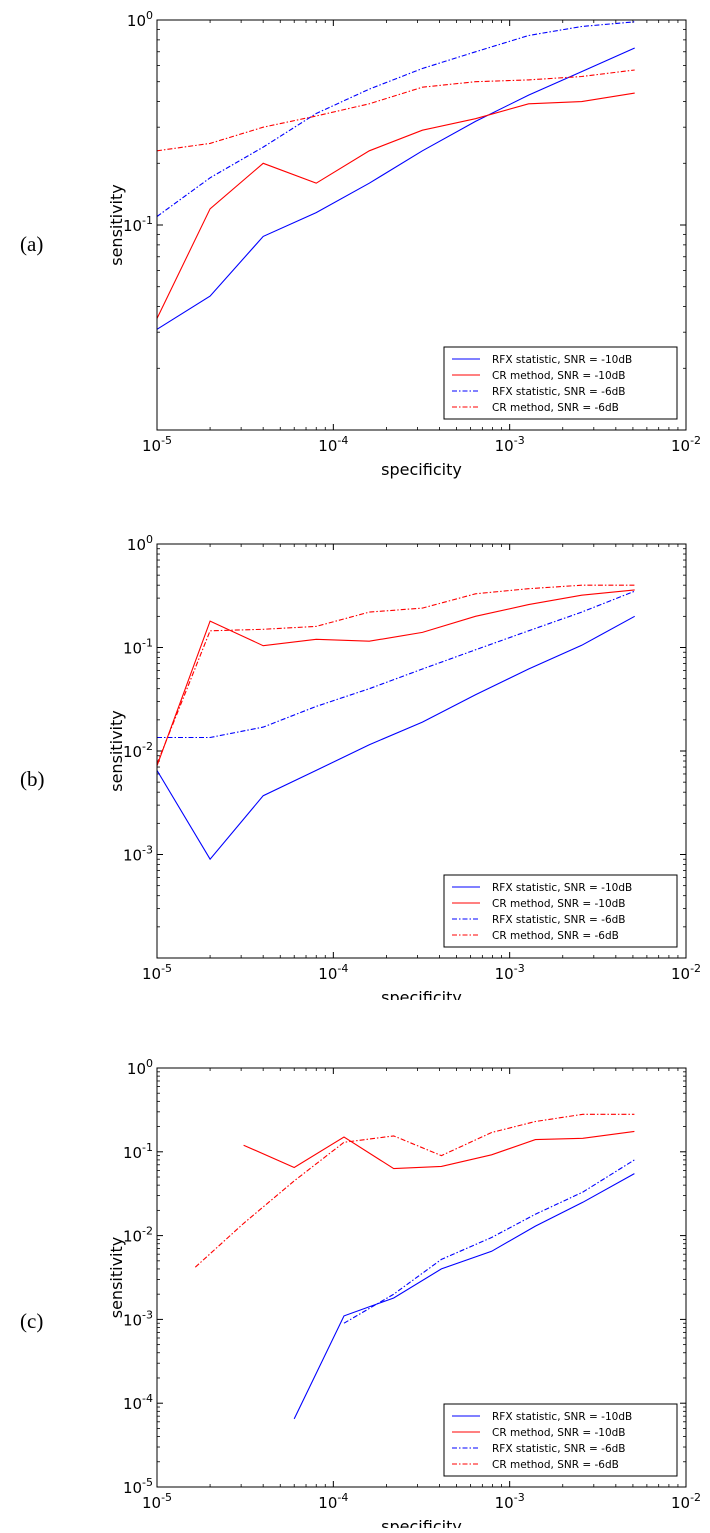 The width and height of the screenshot is (710, 1533). I want to click on panel-label: (c), so click(32, 1321).